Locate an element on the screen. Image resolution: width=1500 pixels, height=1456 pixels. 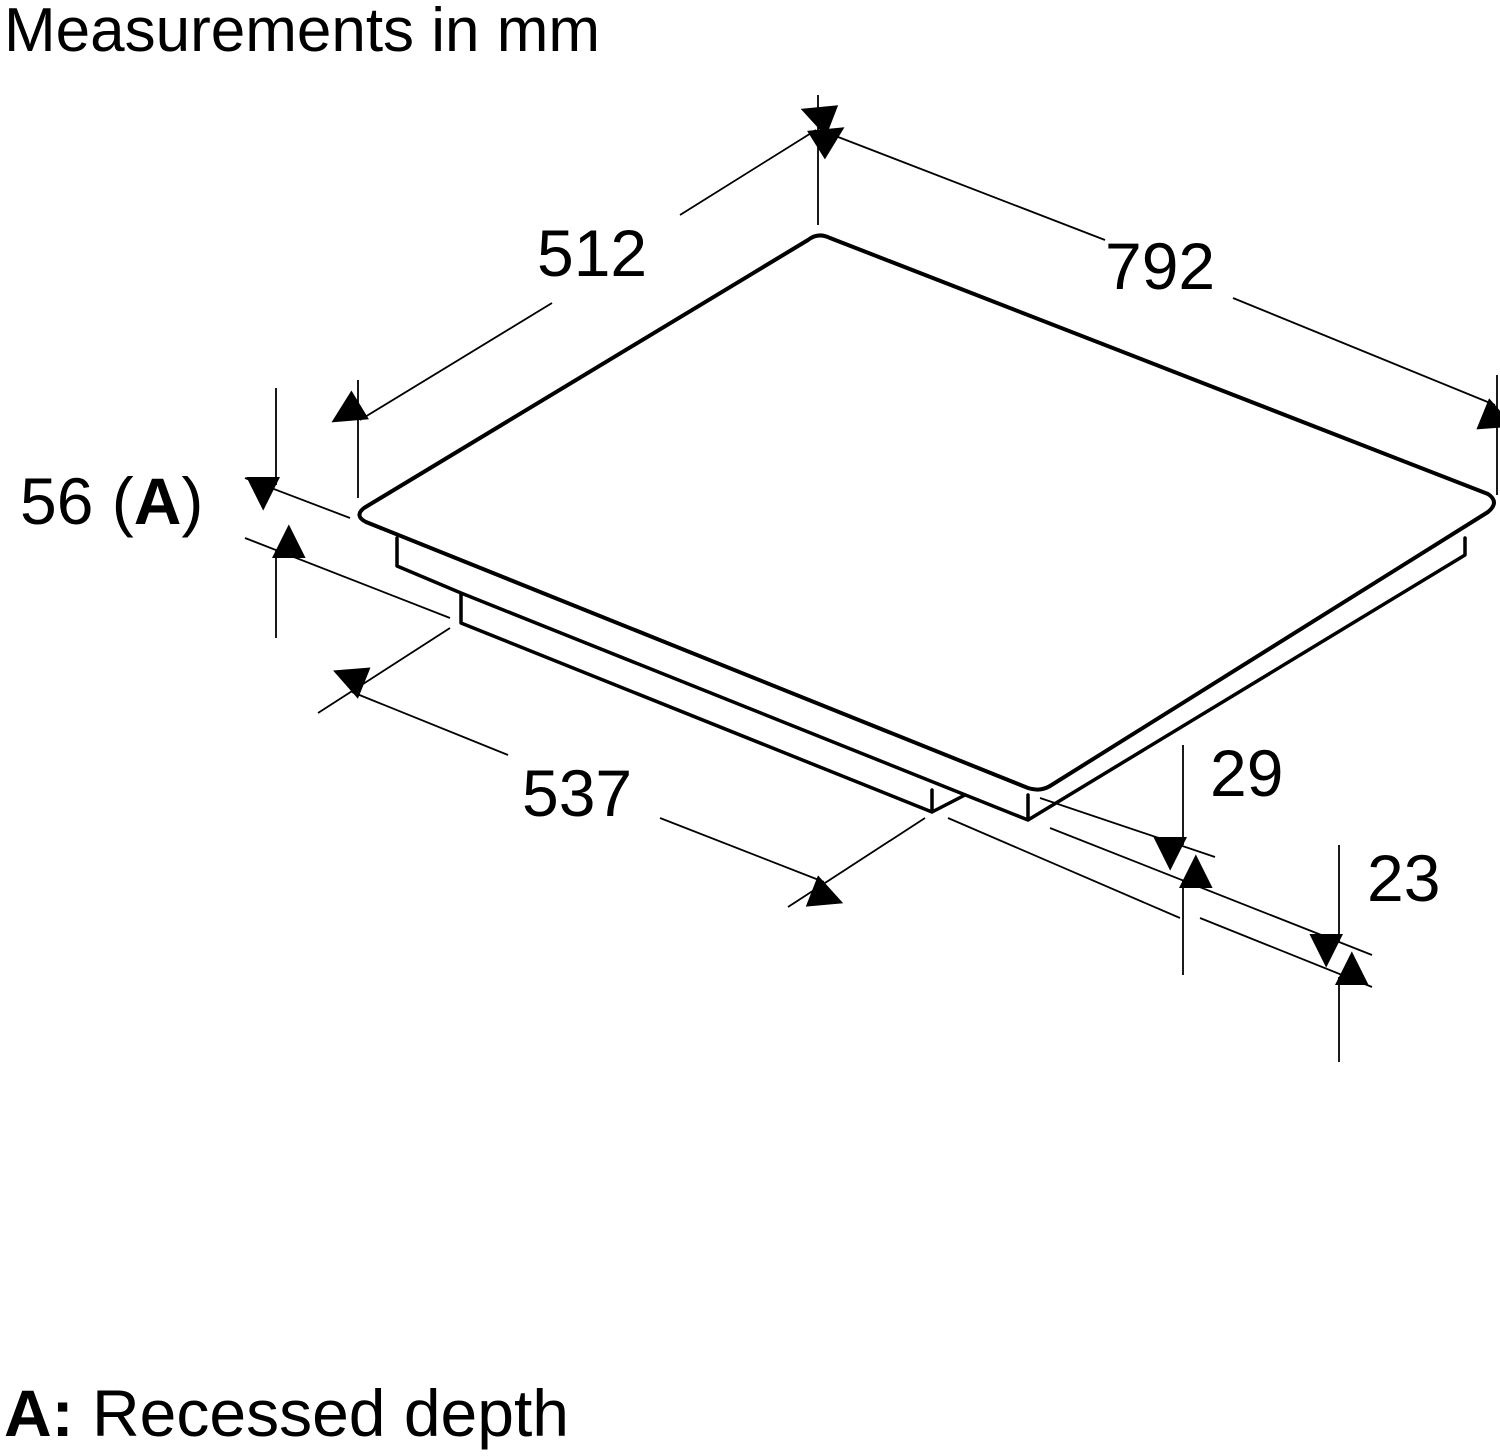
dim-value-56: 56 is located at coordinates (57, 501).